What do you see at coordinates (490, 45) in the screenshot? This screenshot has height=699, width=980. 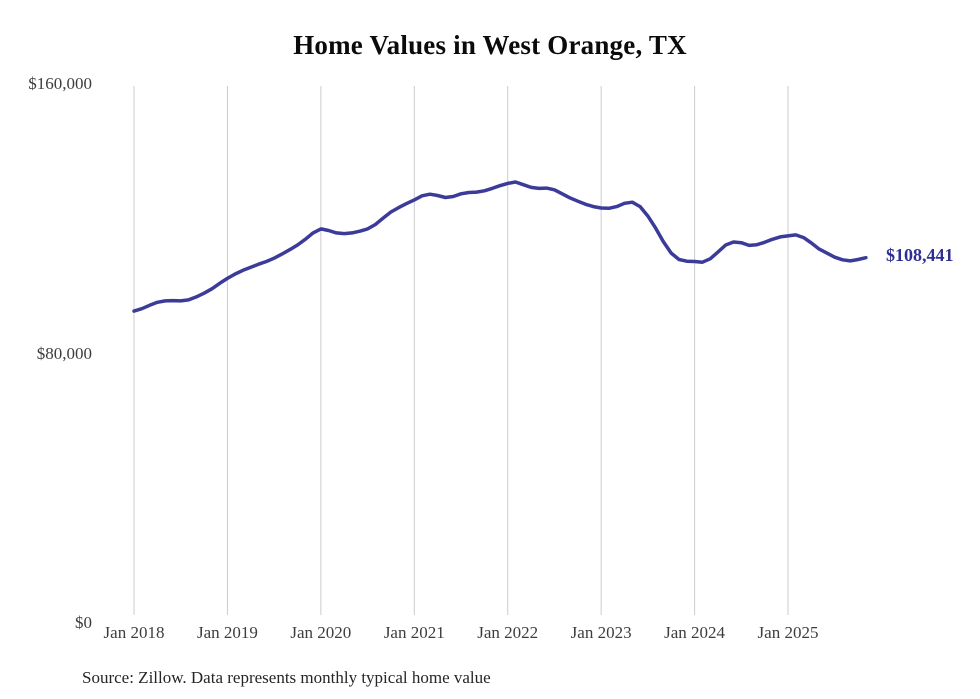 I see `chart-title: Home Values in West Orange, TX` at bounding box center [490, 45].